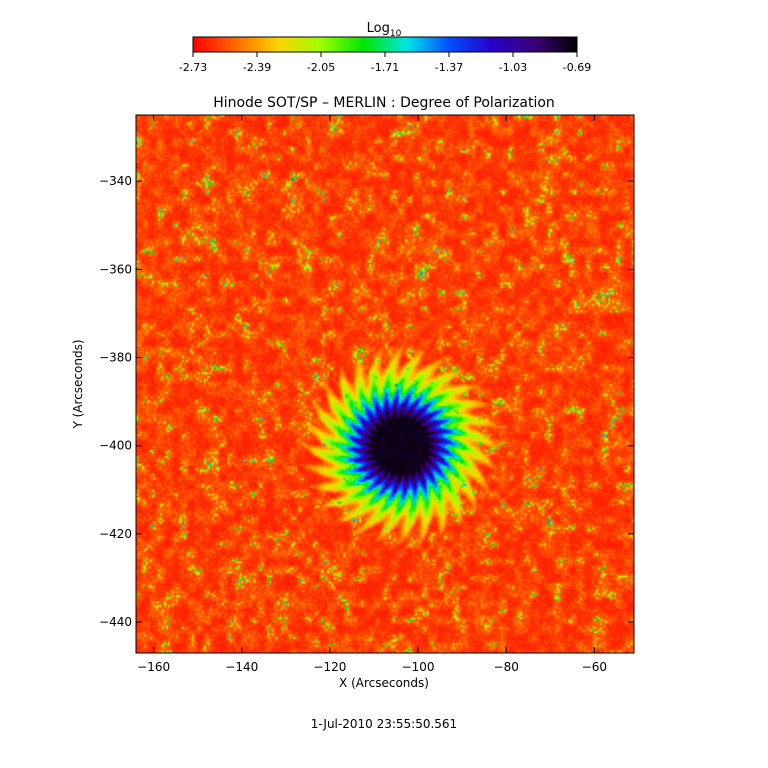 The image size is (768, 768). Describe the element at coordinates (577, 67) in the screenshot. I see `colorbar-tick-label: -0.69` at that location.